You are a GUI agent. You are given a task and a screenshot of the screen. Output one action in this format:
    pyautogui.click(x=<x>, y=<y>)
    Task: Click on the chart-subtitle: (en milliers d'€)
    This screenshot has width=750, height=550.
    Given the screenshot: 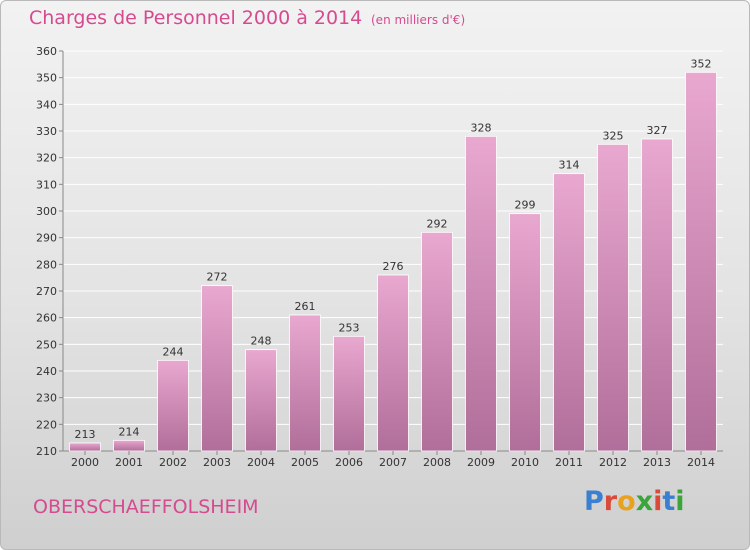 What is the action you would take?
    pyautogui.click(x=418, y=20)
    